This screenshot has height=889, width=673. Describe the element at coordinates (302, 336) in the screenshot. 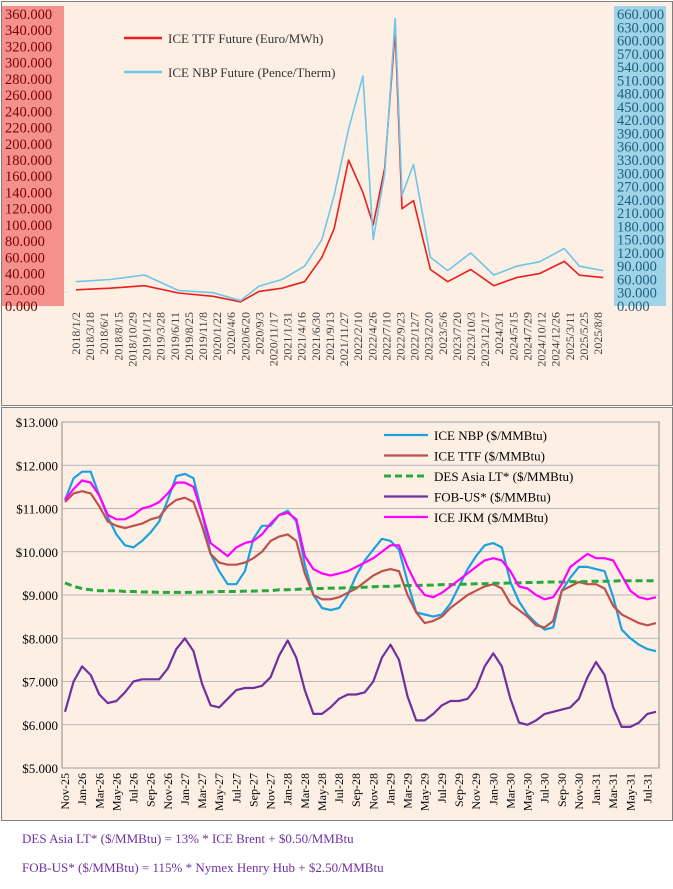

I see `x-tick-label: 2021/4/16` at that location.